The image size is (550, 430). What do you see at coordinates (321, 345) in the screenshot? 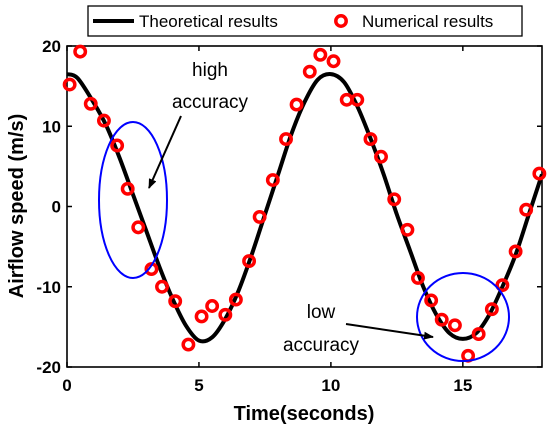
I see `low-accuracy-label-line2: accuracy` at bounding box center [321, 345].